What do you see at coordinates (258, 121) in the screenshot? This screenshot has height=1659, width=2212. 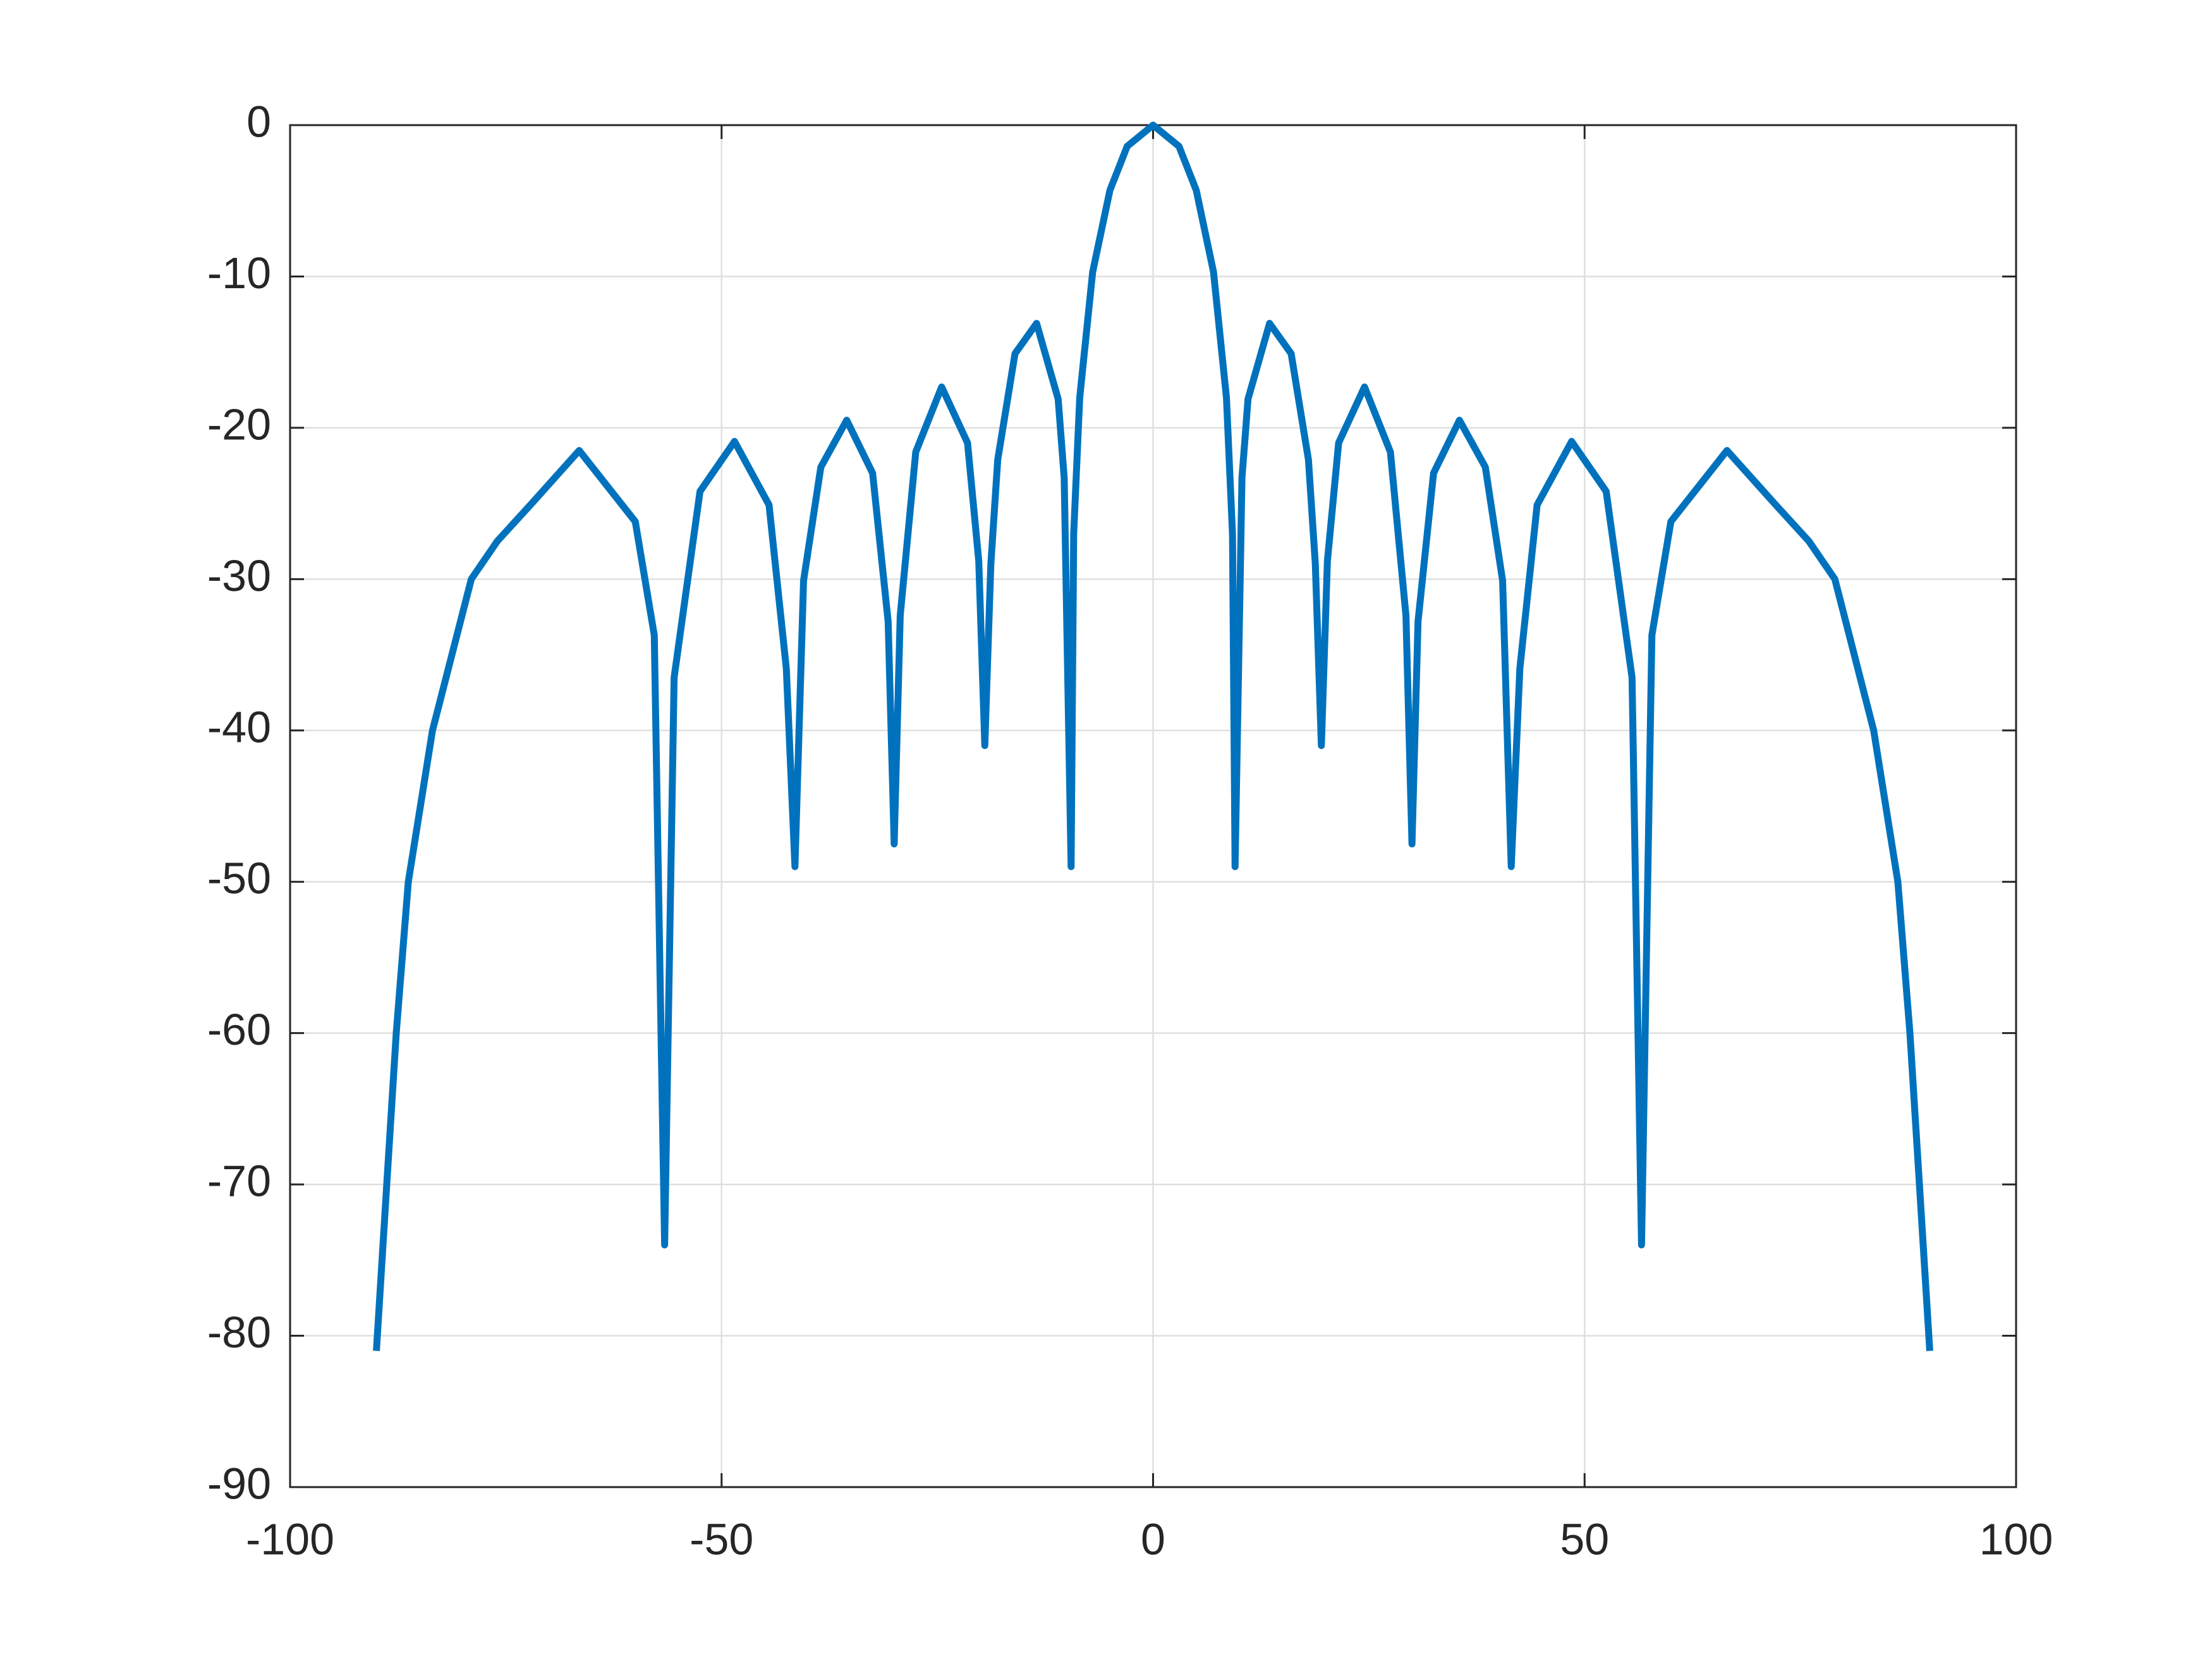 I see `y-tick-label: 0` at bounding box center [258, 121].